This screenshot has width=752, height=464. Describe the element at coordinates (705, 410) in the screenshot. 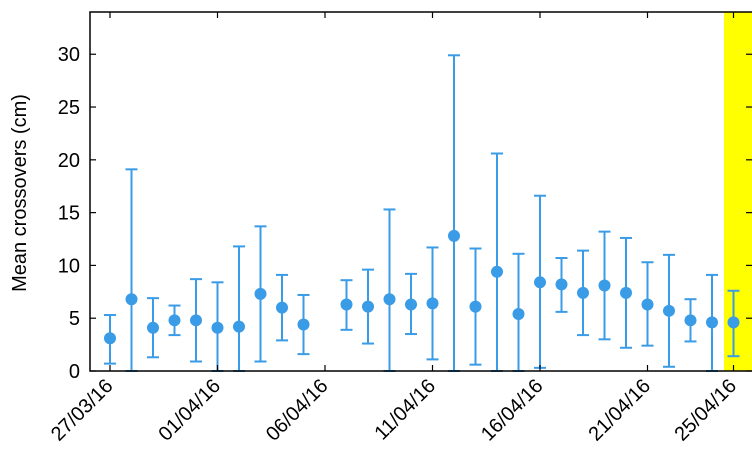

I see `x-tick-label: 25/04/16` at that location.